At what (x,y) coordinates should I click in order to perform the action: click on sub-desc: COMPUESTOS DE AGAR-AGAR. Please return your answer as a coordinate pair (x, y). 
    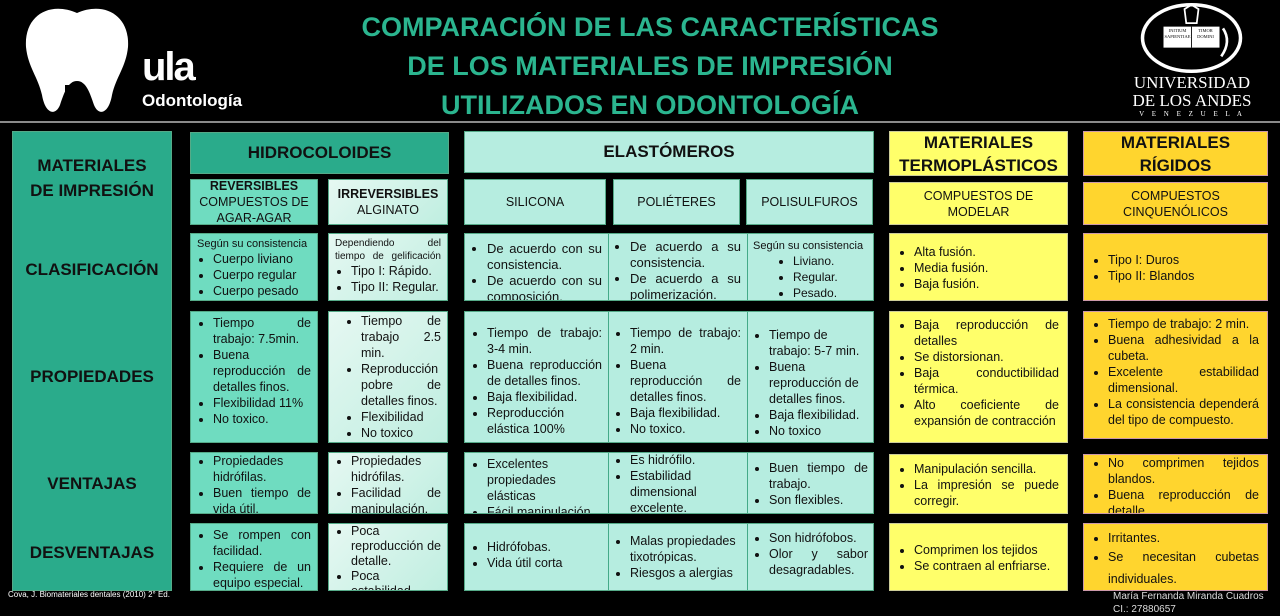
    Looking at the image, I should click on (254, 210).